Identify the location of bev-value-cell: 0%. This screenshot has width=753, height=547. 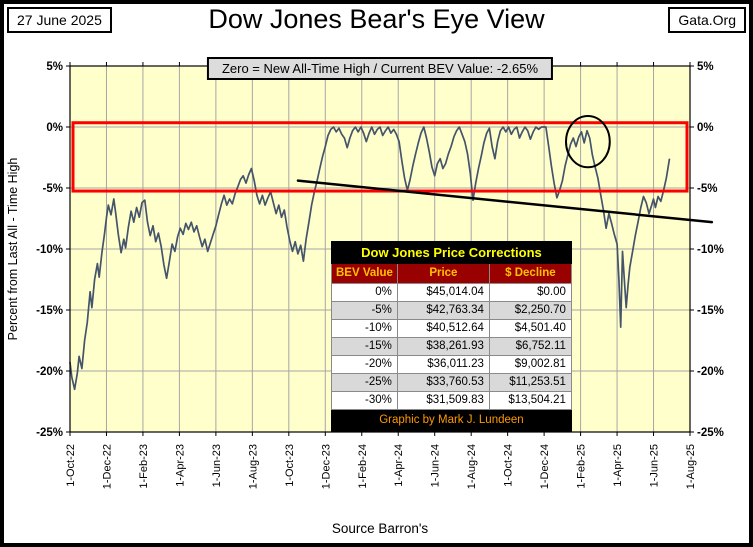
(364, 292).